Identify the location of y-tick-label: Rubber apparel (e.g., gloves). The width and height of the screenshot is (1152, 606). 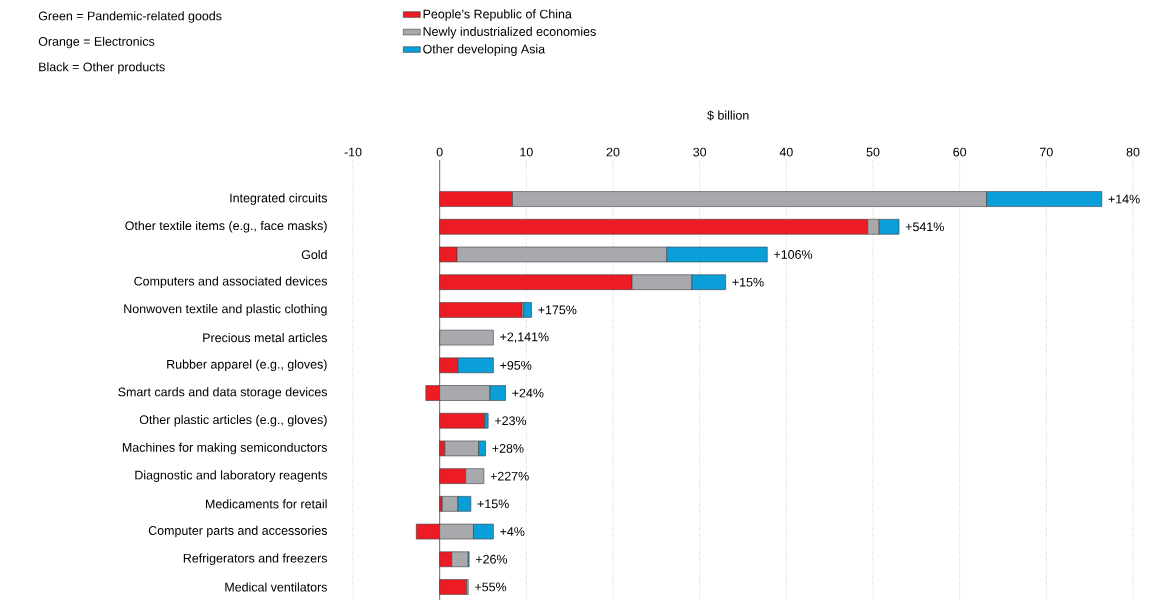
(247, 365).